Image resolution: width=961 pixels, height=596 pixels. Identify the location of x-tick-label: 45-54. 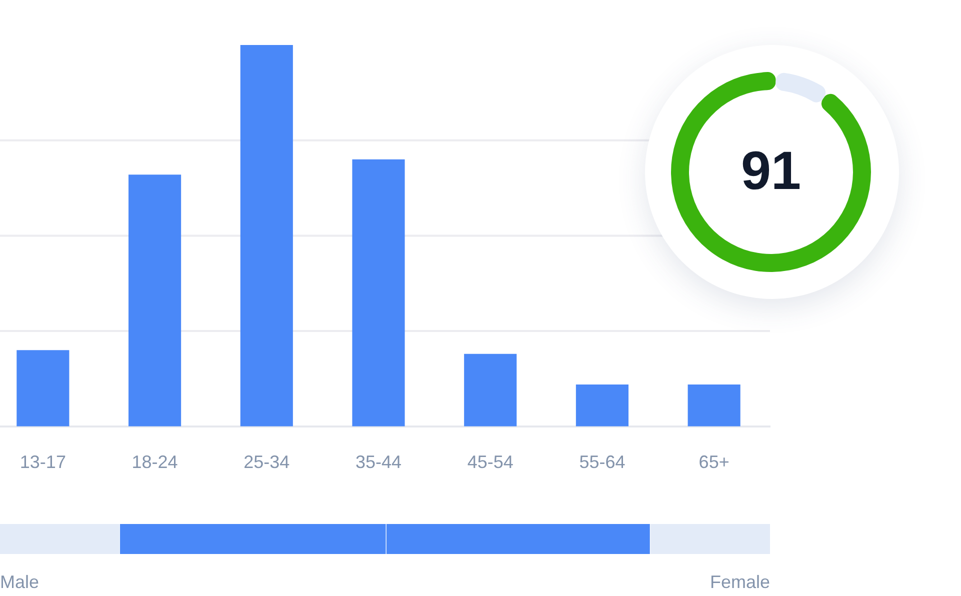
(490, 462).